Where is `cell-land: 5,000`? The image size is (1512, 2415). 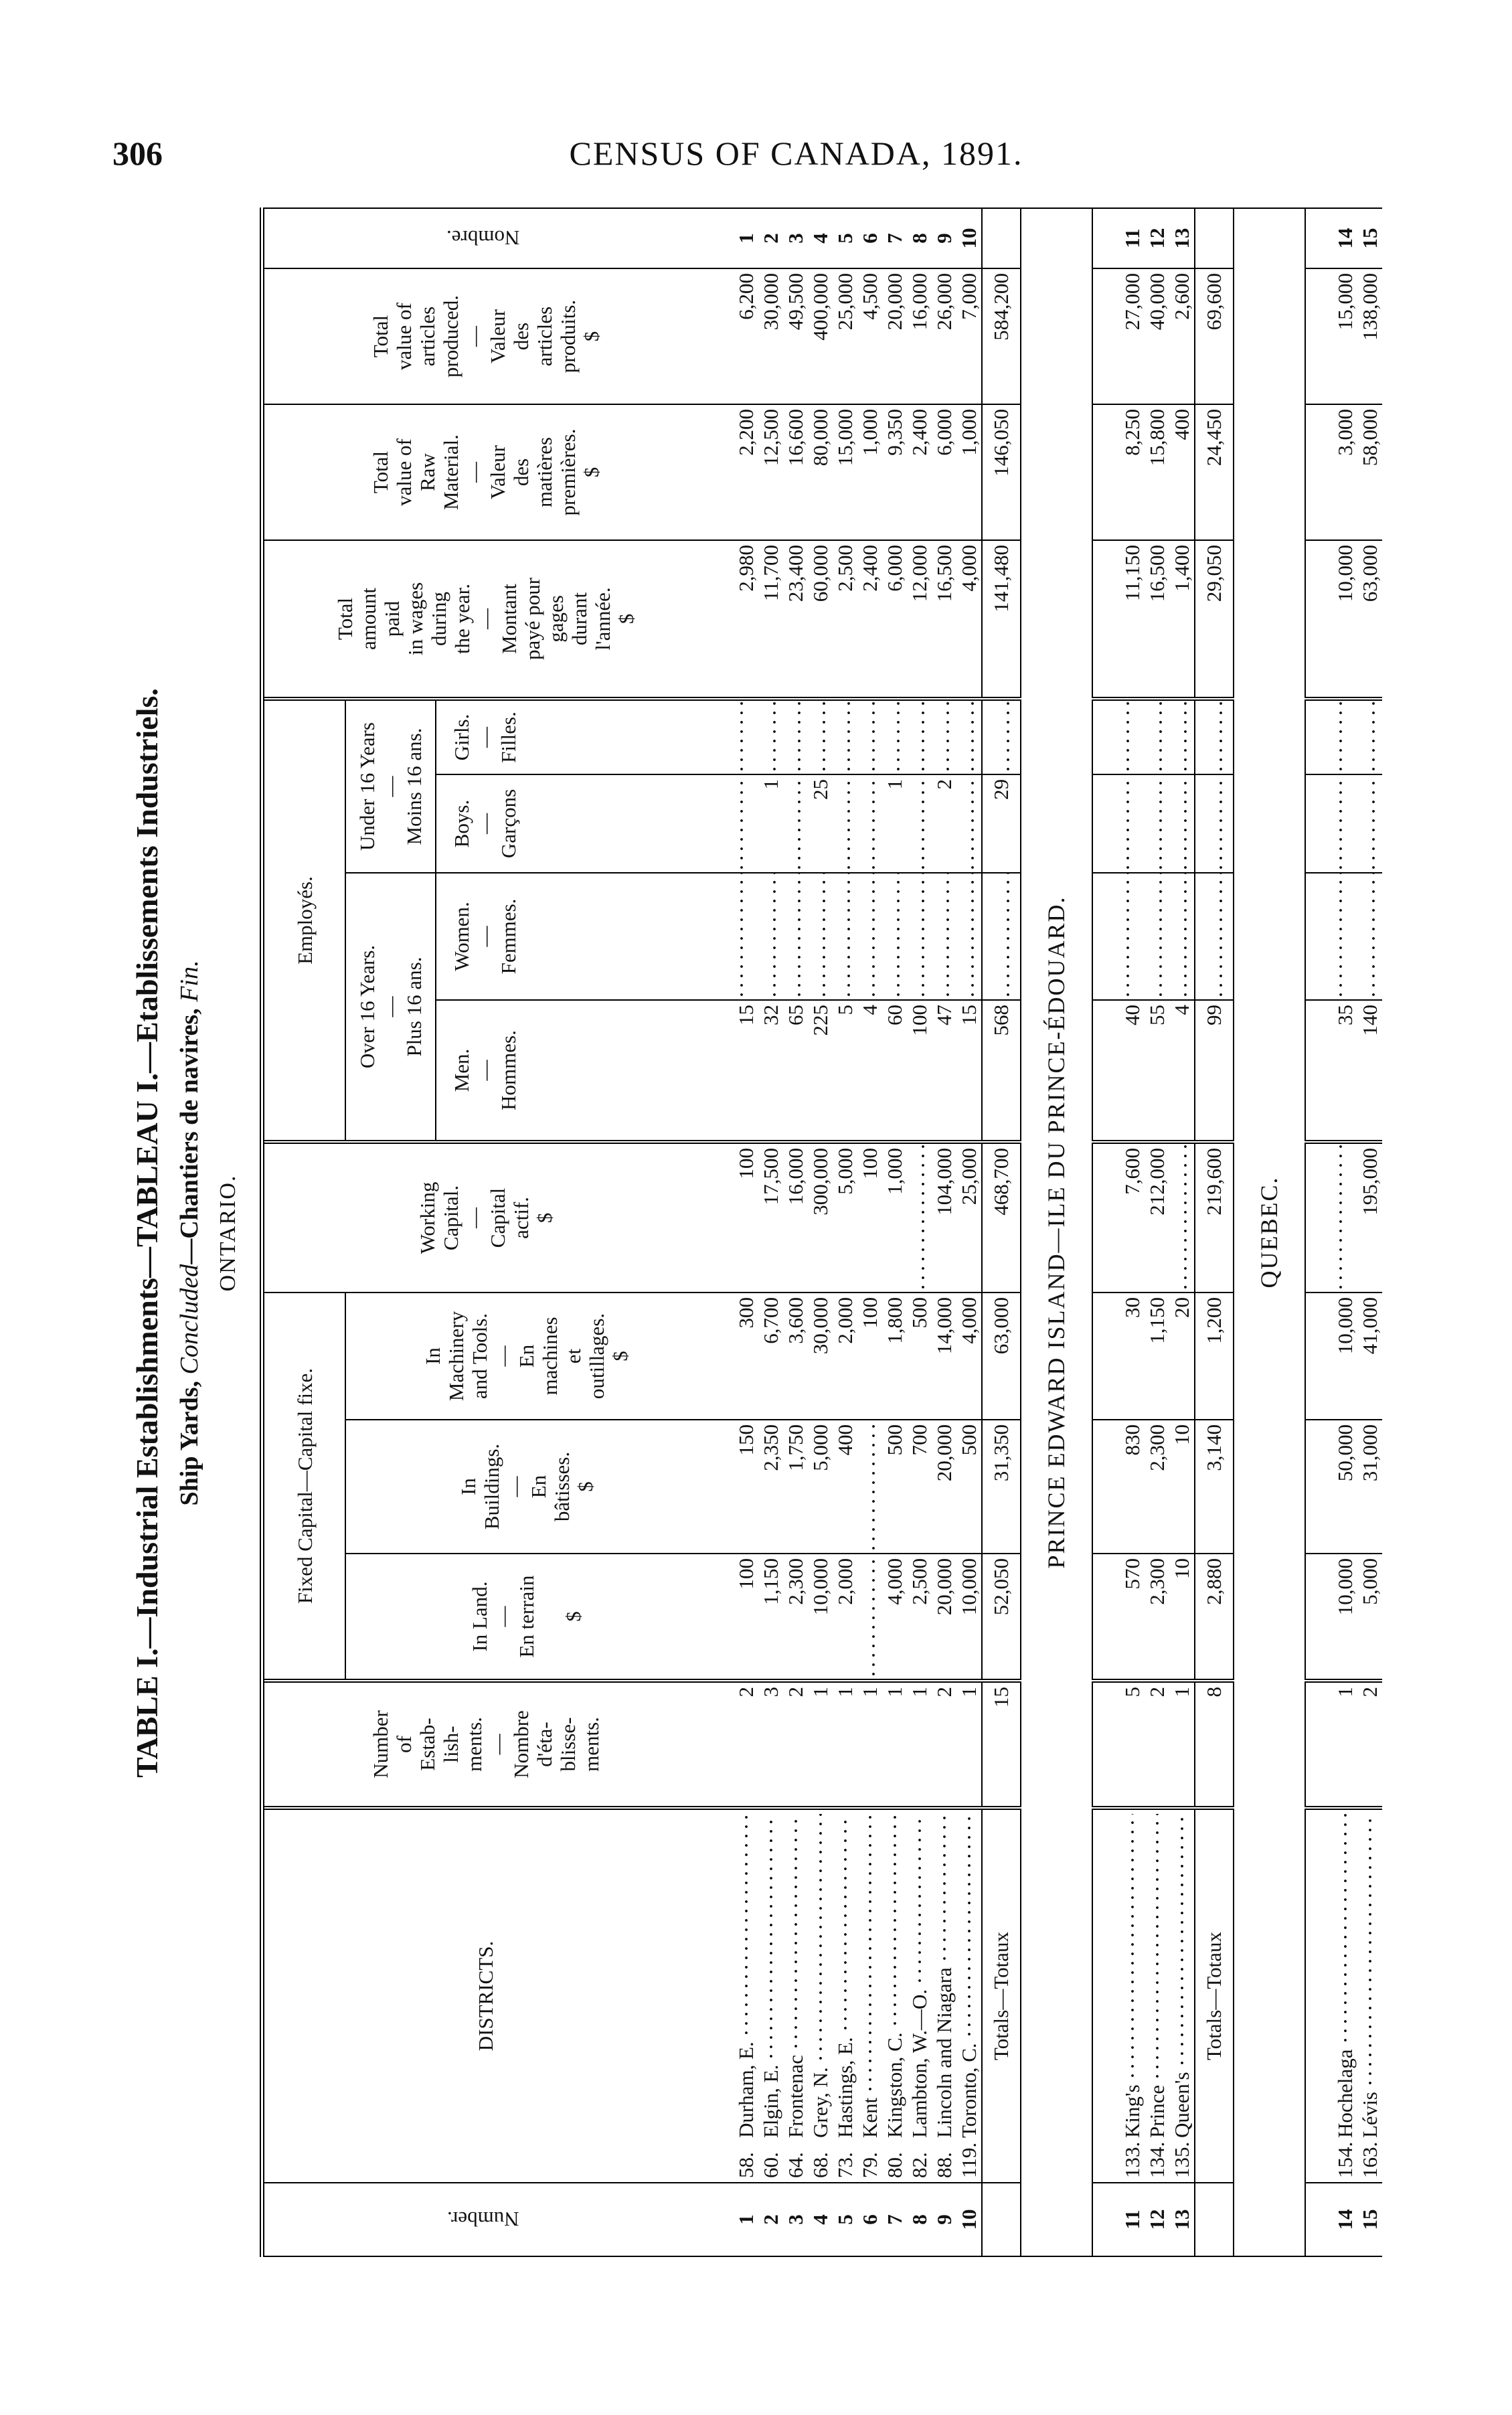
cell-land: 5,000 is located at coordinates (1369, 1617).